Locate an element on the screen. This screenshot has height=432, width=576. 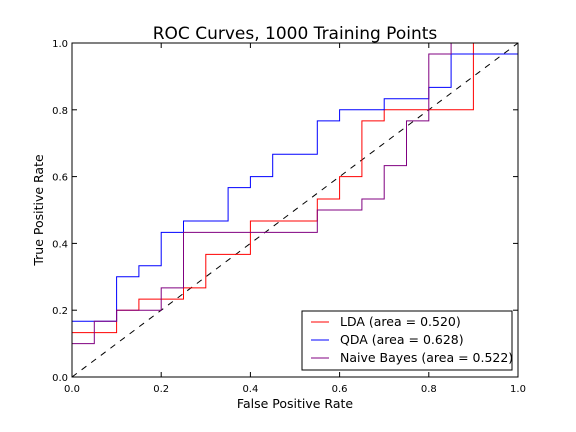
legend-box is located at coordinates (407, 340).